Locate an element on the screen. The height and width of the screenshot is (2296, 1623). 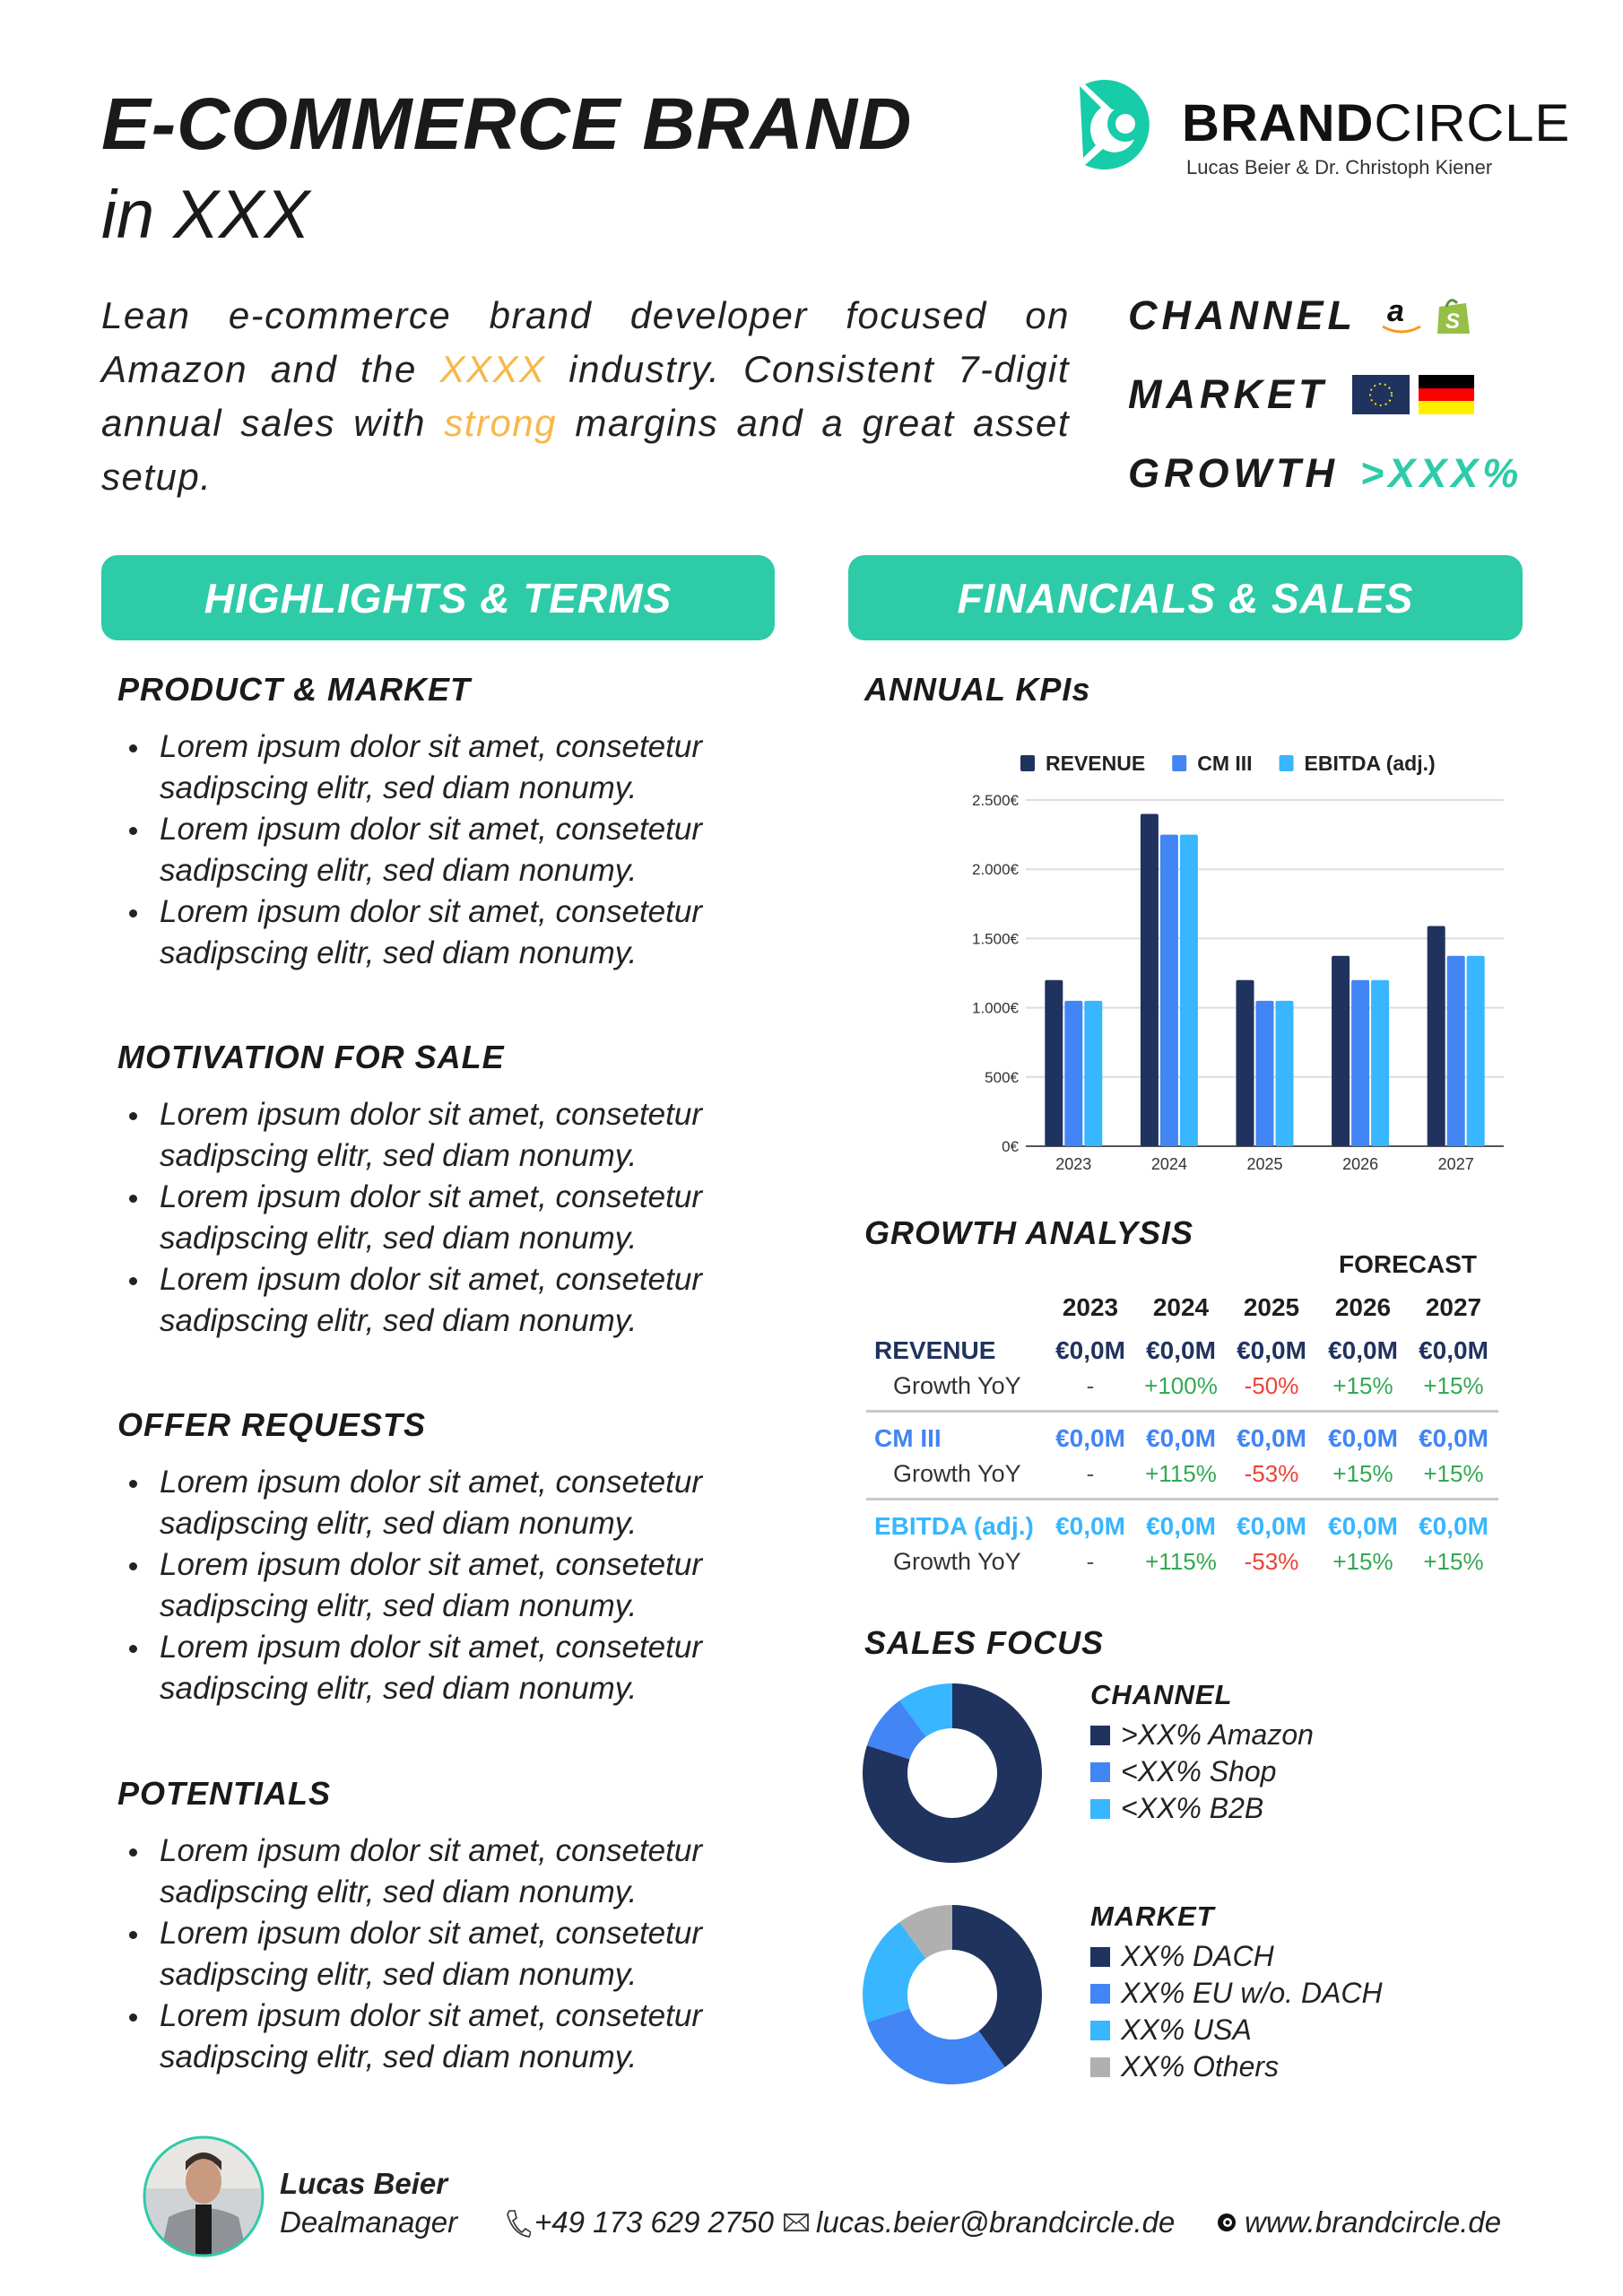
highlight-strong: strong is located at coordinates (501, 423).